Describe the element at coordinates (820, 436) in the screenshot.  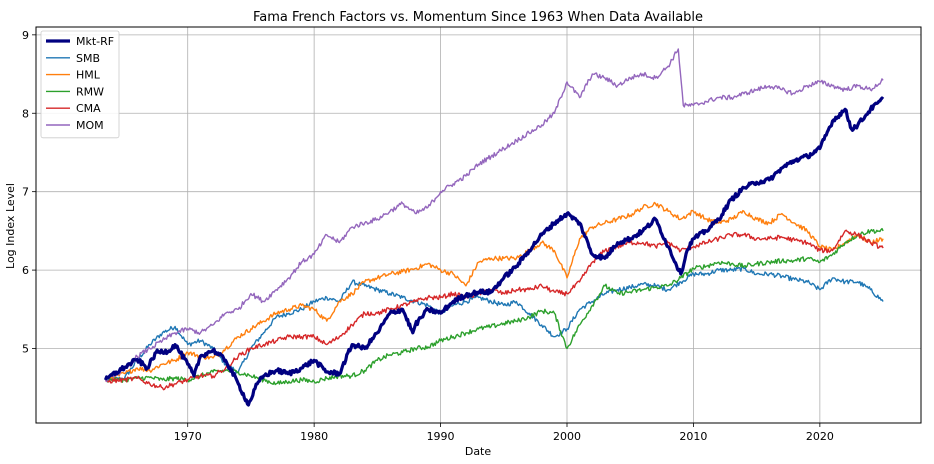
I see `x-tick-label: 2020` at that location.